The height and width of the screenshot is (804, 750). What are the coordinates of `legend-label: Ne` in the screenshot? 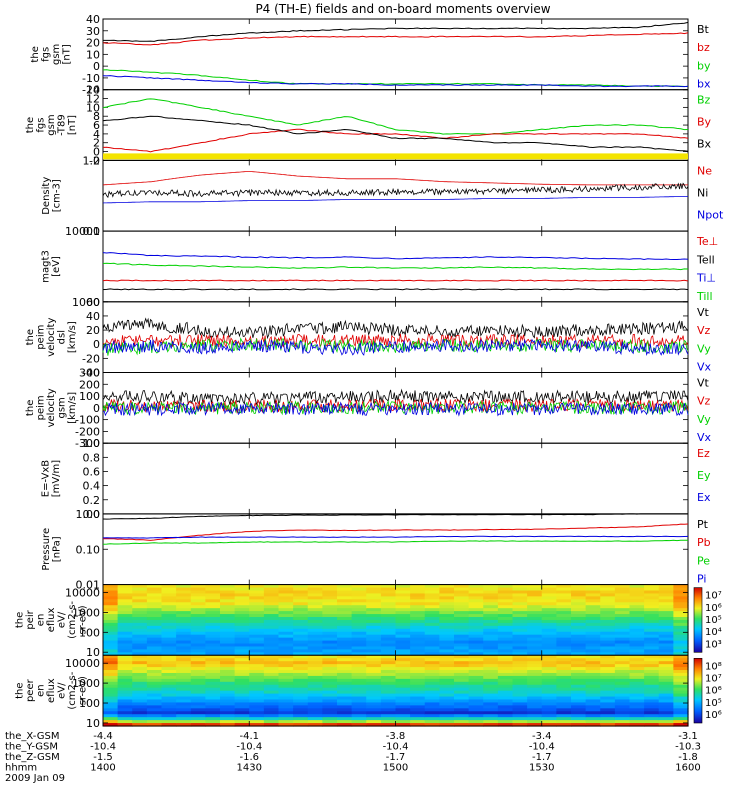 It's located at (704, 170).